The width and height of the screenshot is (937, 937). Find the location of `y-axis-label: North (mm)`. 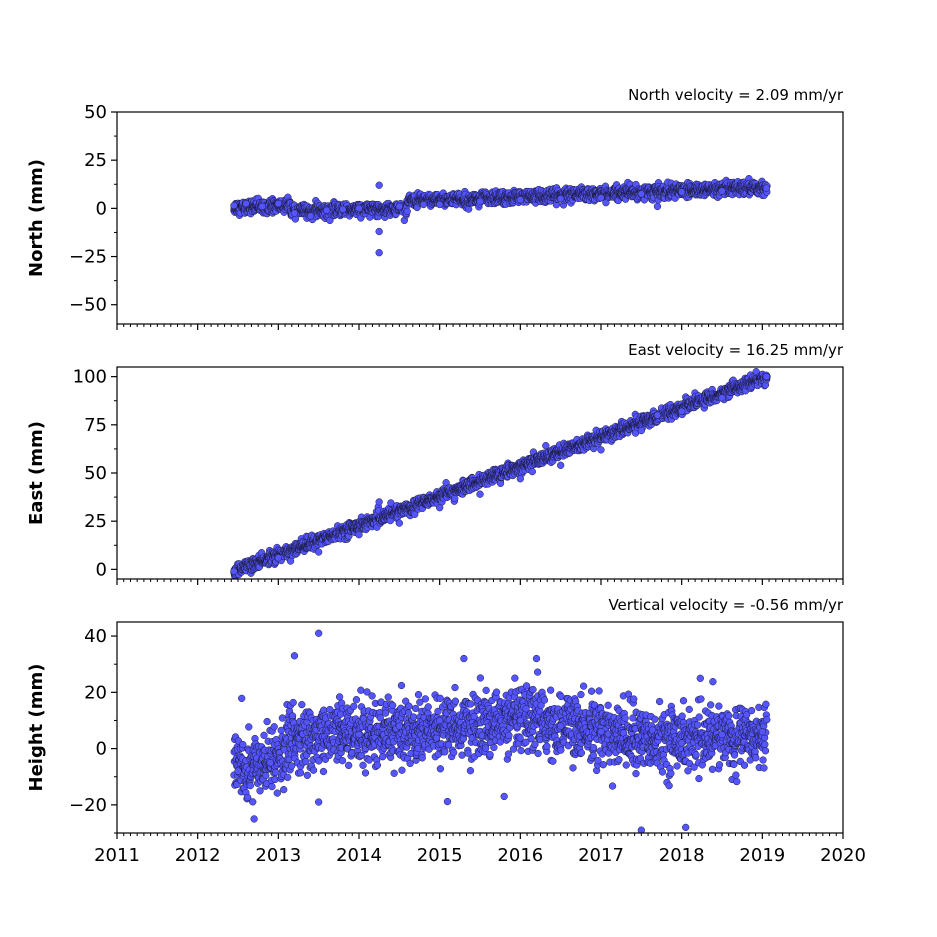

y-axis-label: North (mm) is located at coordinates (36, 218).